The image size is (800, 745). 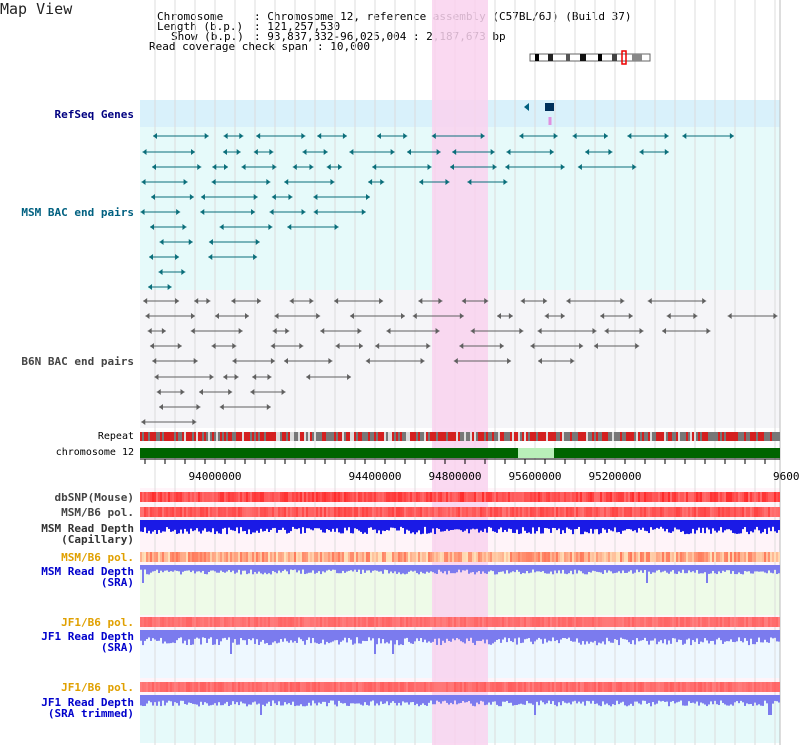 I want to click on track-label-b6n-bac: B6N BAC end pairs, so click(x=77, y=361).